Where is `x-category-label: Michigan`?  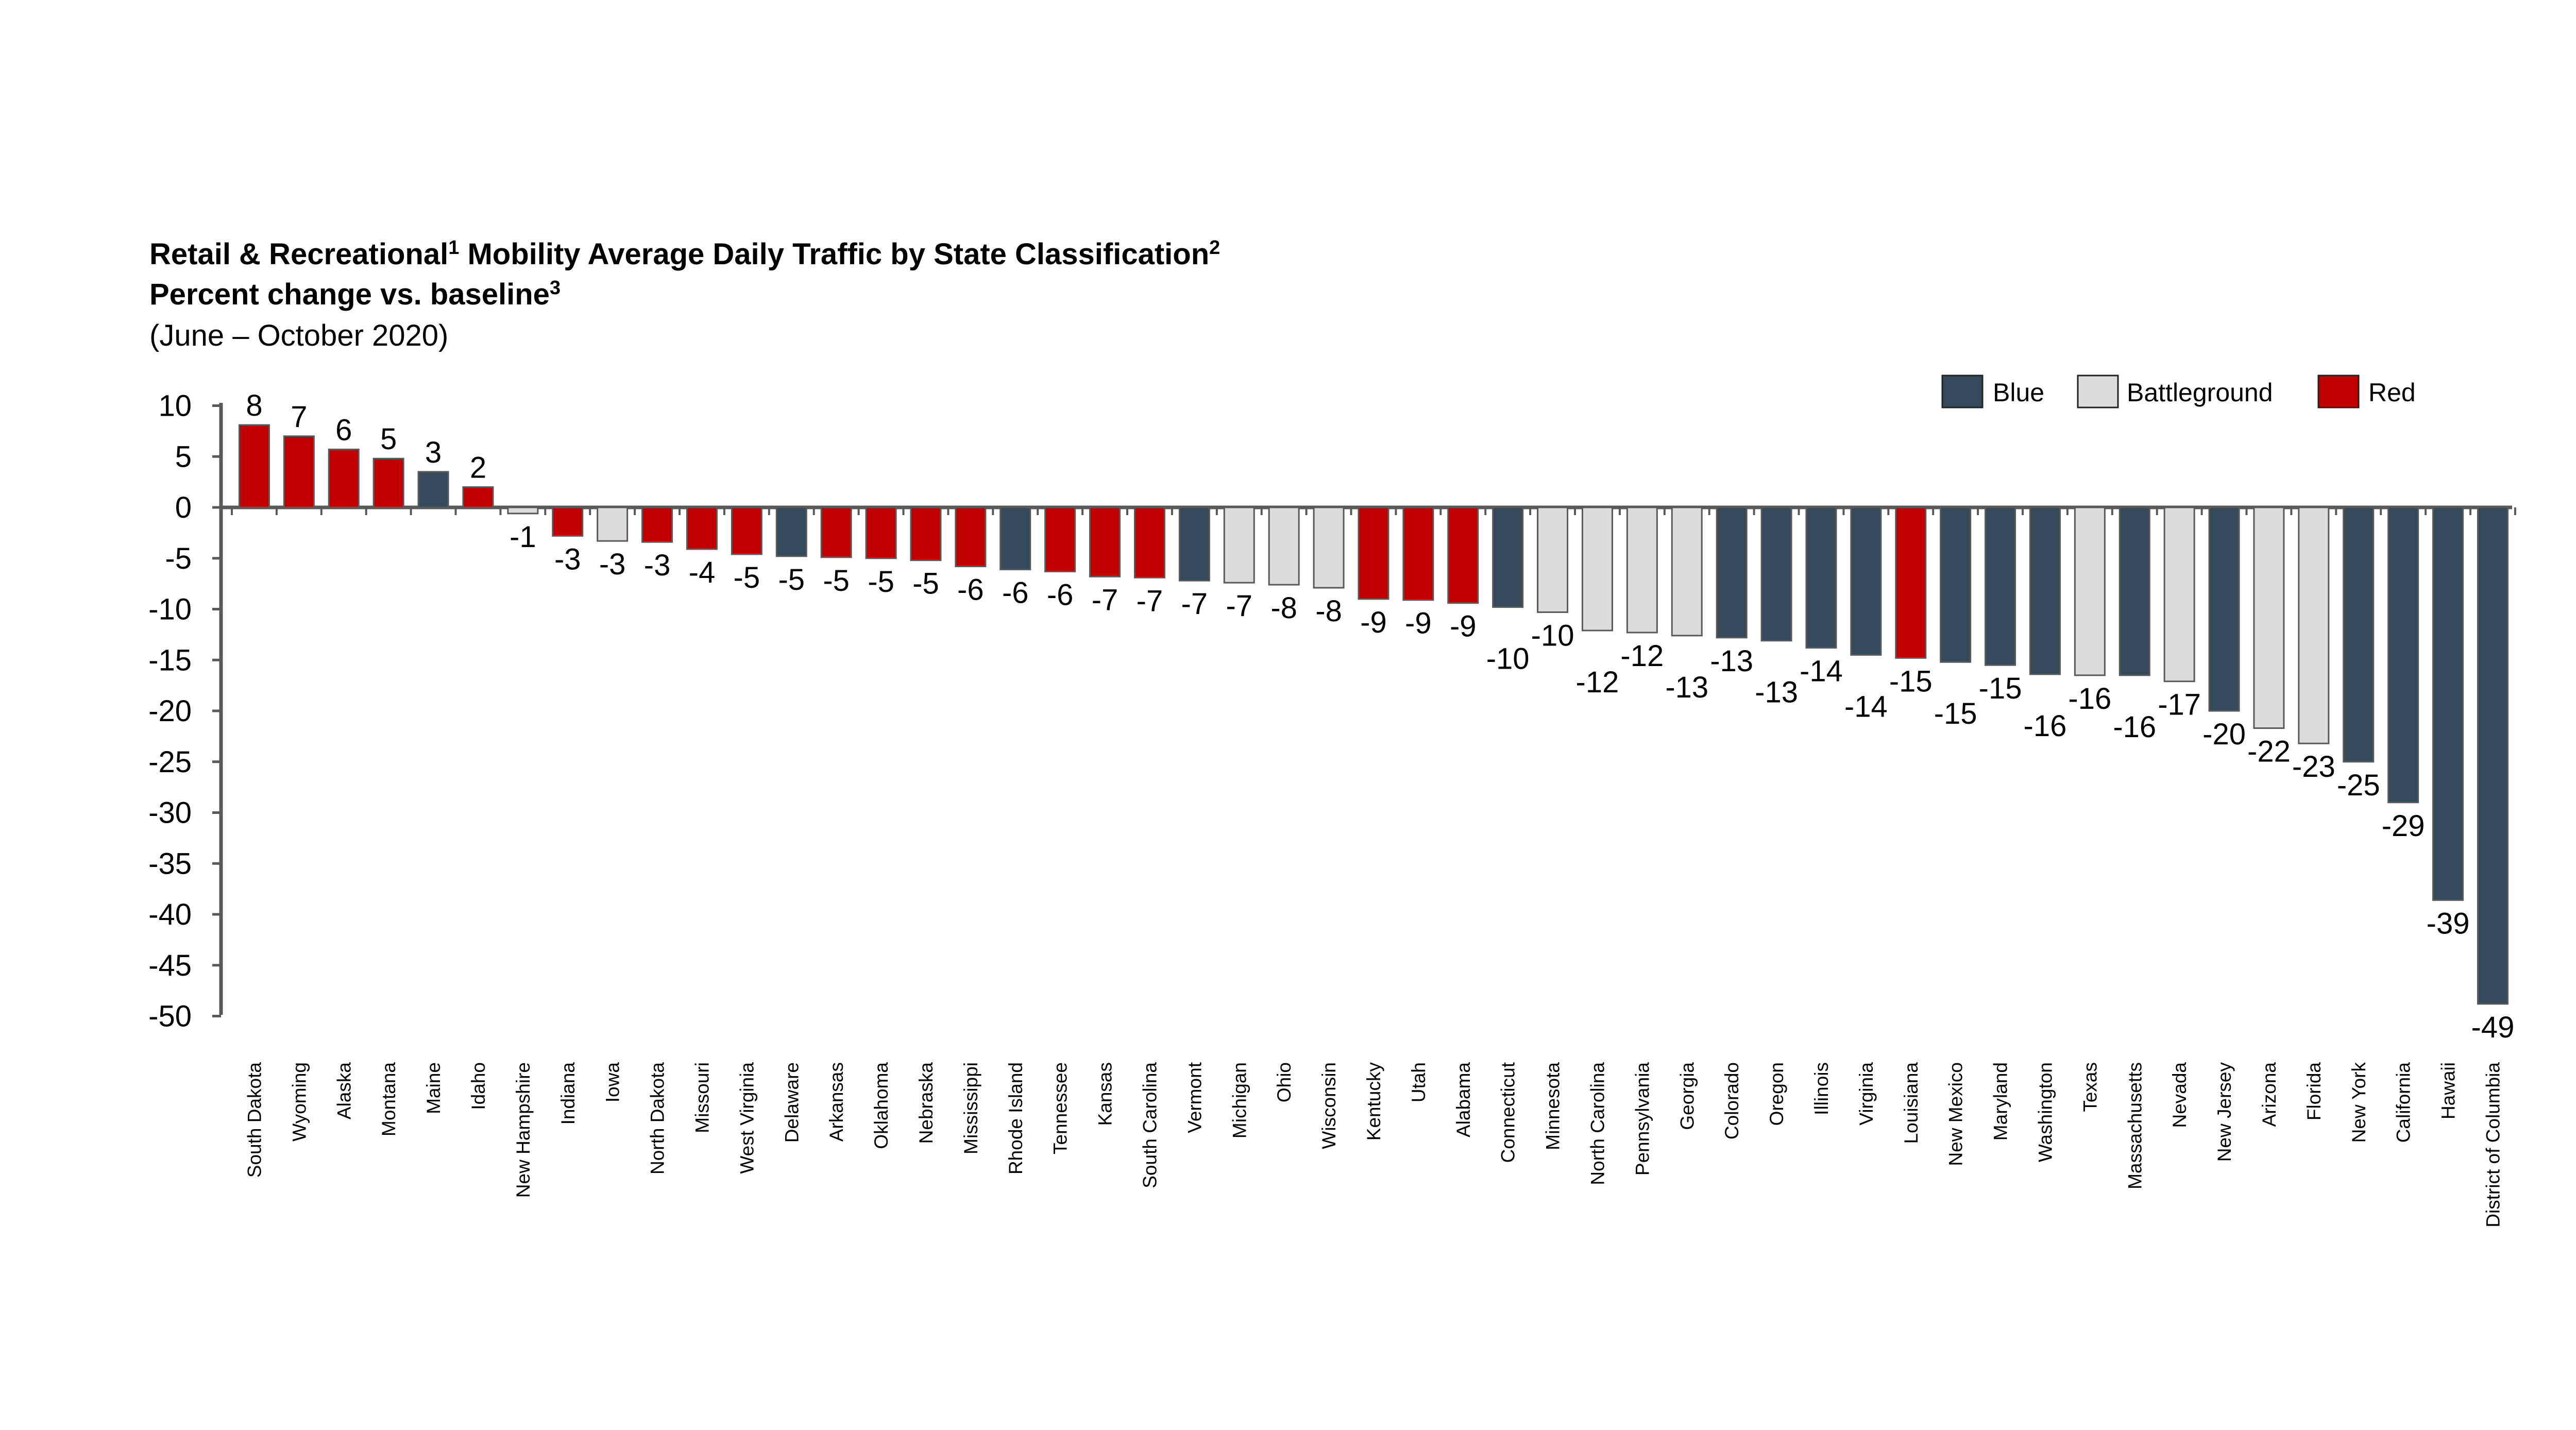
x-category-label: Michigan is located at coordinates (1239, 1100).